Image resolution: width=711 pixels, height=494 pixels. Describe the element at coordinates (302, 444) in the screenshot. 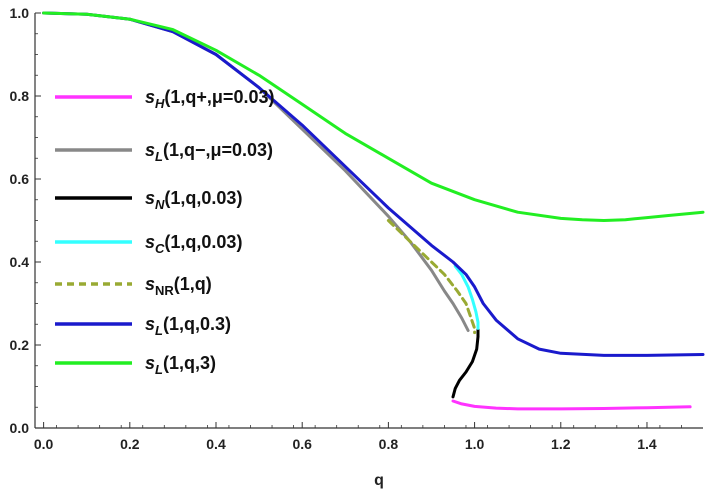

I see `x-tick-label: 0.6` at that location.